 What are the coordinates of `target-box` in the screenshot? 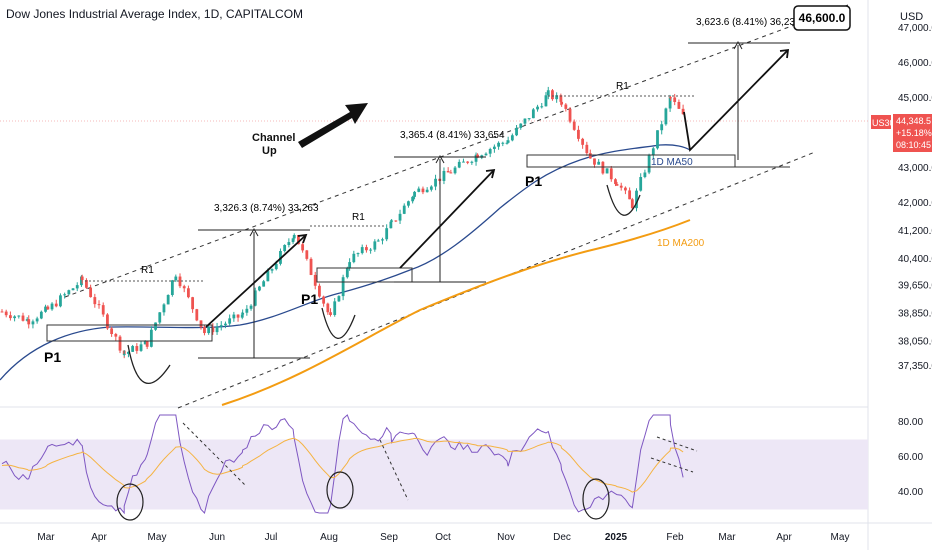 It's located at (822, 18).